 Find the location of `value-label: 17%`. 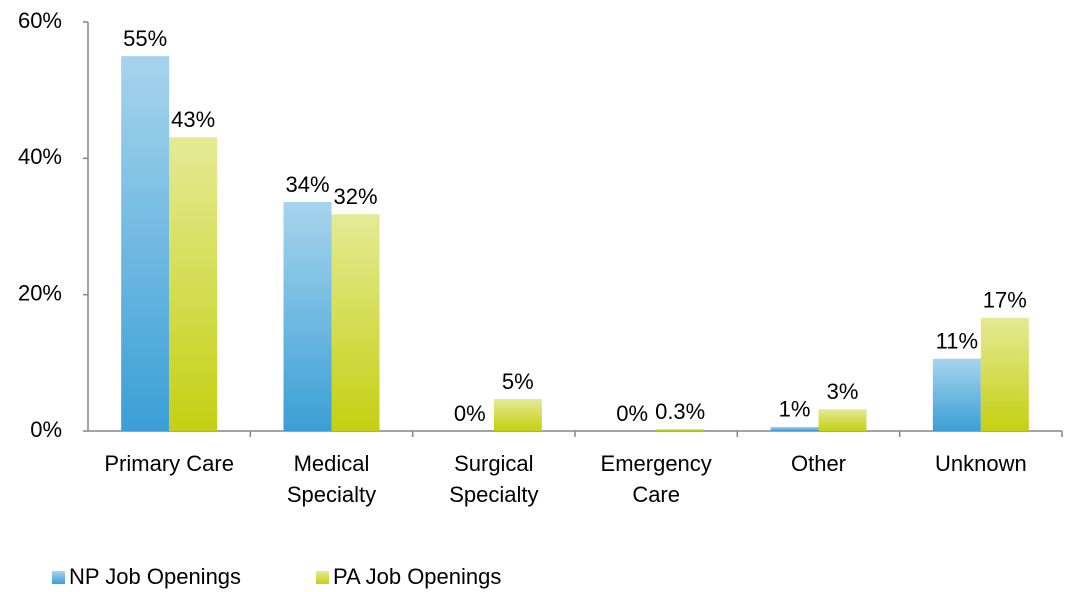

value-label: 17% is located at coordinates (1005, 300).